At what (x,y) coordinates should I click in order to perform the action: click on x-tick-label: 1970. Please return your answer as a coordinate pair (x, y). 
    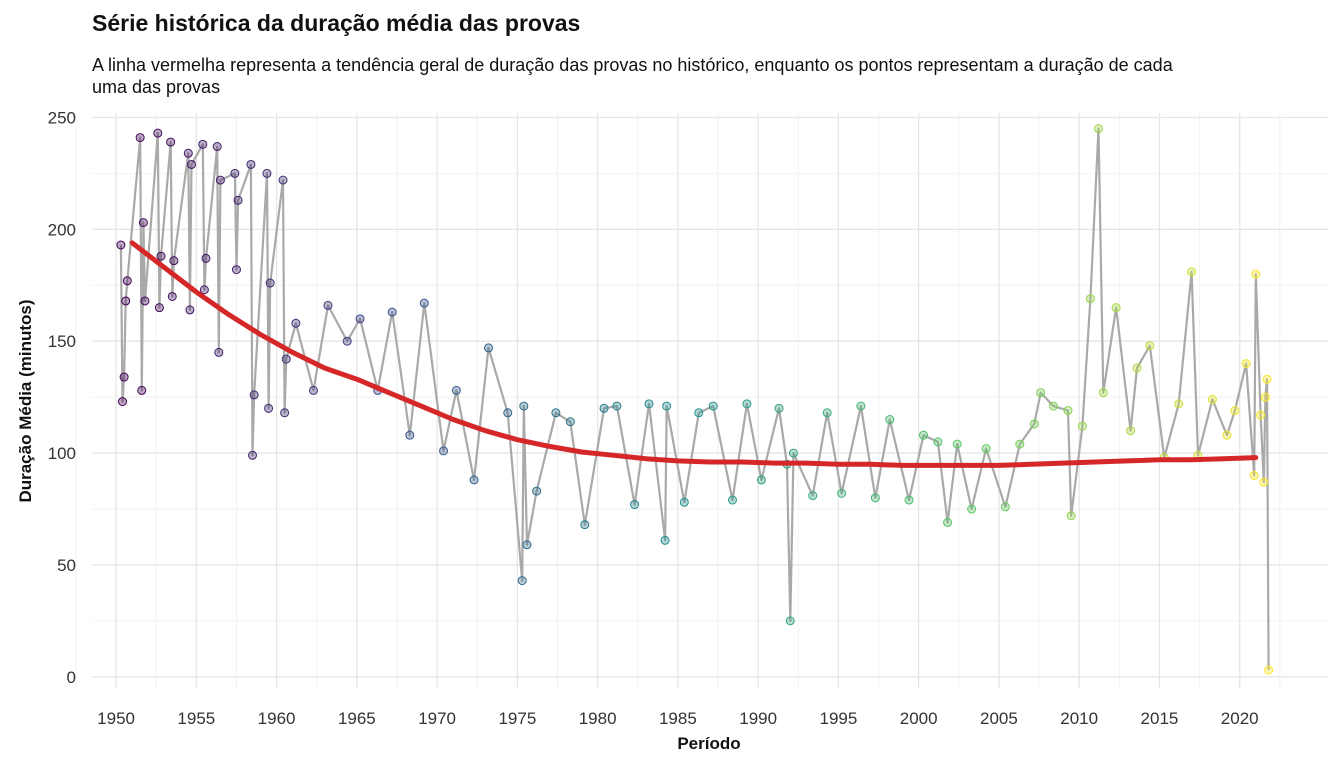
    Looking at the image, I should click on (437, 718).